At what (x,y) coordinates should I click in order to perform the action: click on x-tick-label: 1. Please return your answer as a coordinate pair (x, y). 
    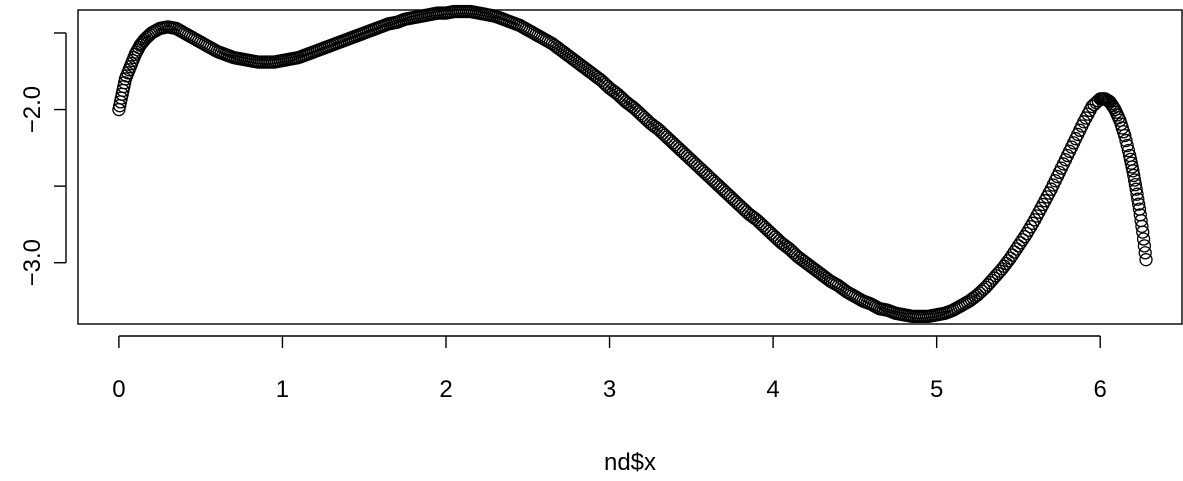
    Looking at the image, I should click on (282, 389).